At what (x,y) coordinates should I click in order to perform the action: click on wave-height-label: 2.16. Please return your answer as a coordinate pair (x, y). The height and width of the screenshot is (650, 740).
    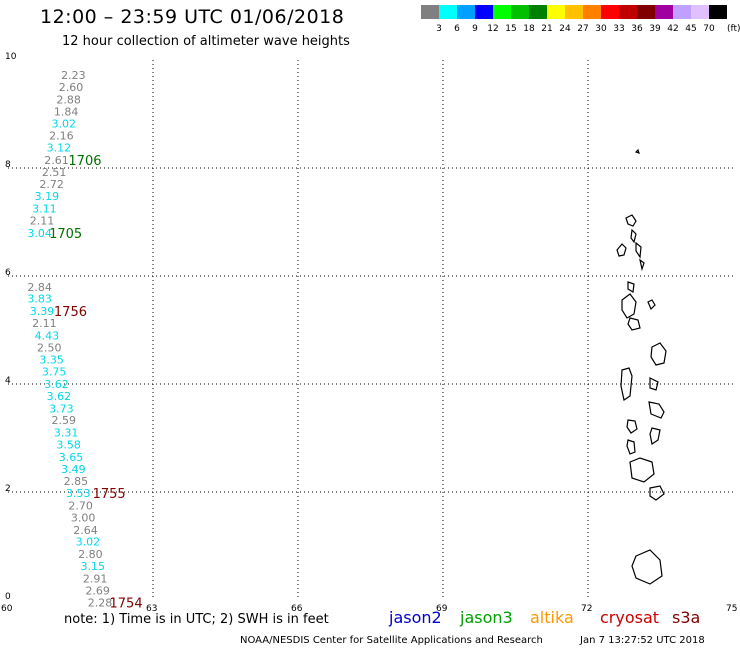
    Looking at the image, I should click on (61, 136).